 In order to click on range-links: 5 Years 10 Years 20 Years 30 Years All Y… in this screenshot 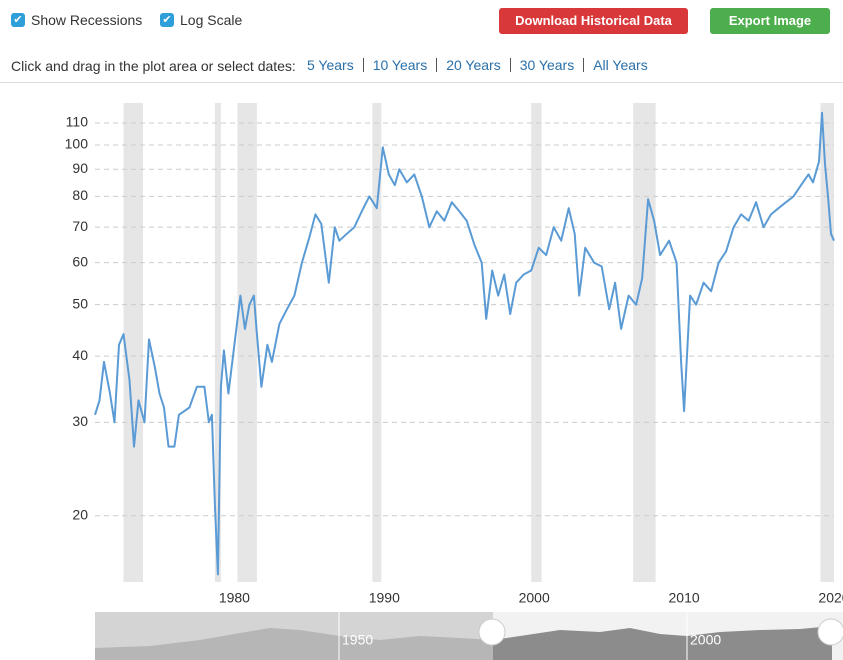, I will do `click(482, 65)`.